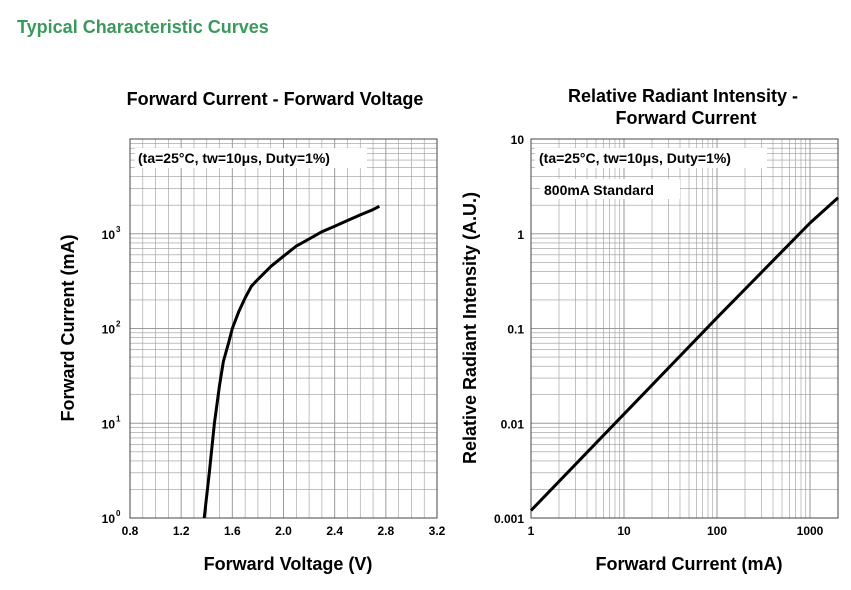 The height and width of the screenshot is (590, 851). Describe the element at coordinates (291, 361) in the screenshot. I see `chart1-series-line` at that location.